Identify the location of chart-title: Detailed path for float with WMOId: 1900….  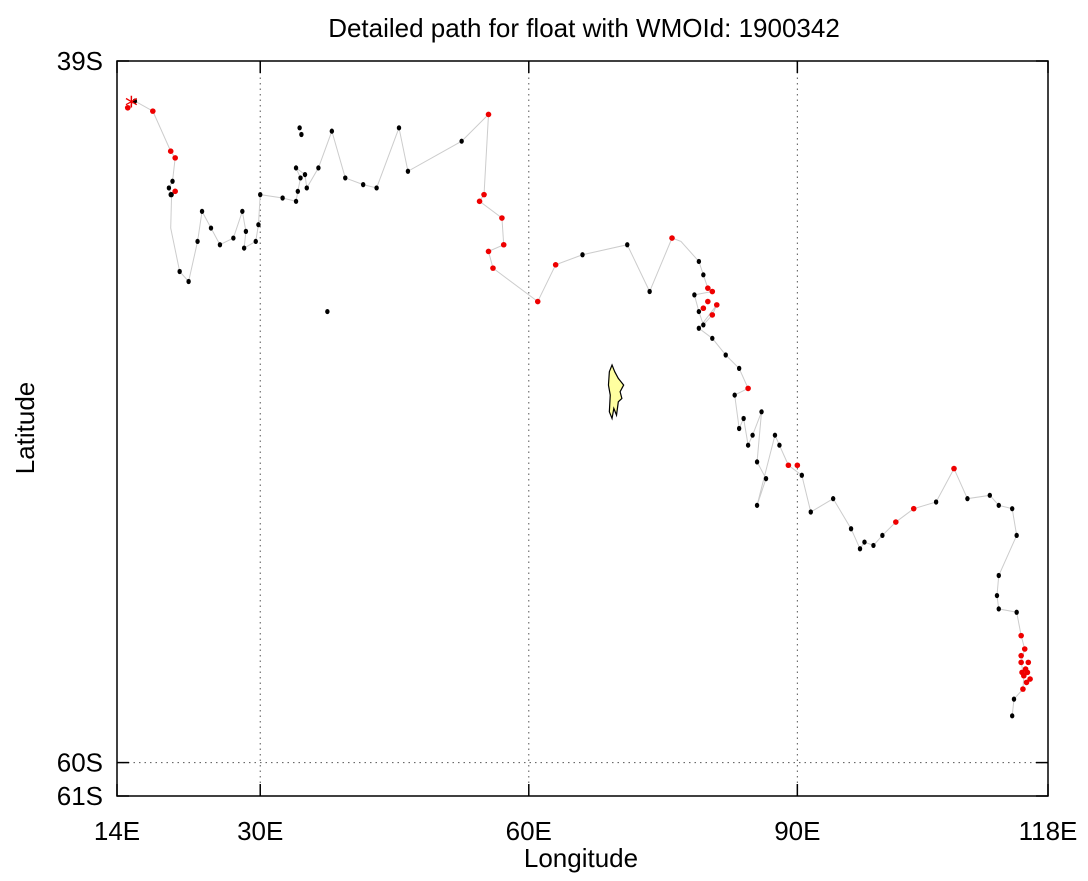
(584, 28).